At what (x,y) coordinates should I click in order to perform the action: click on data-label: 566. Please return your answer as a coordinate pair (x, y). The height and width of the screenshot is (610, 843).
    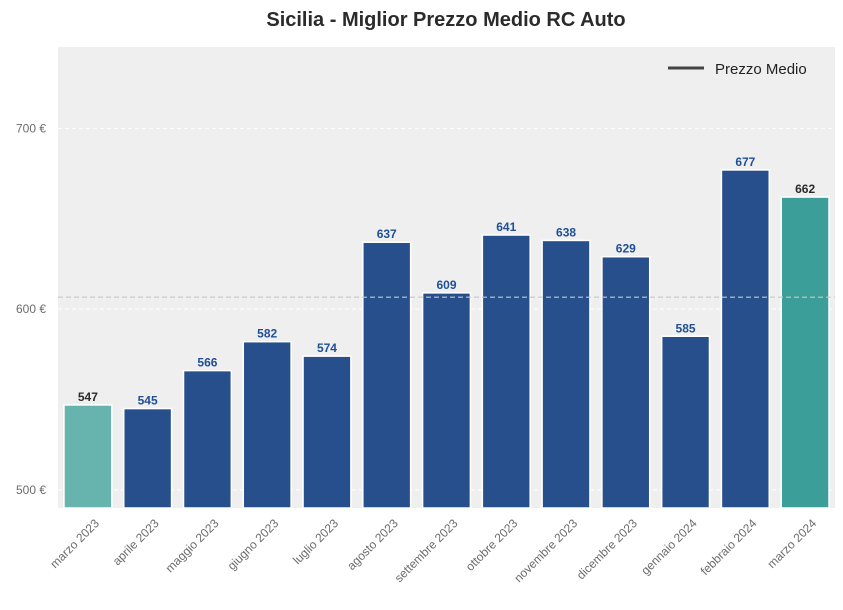
    Looking at the image, I should click on (207, 363).